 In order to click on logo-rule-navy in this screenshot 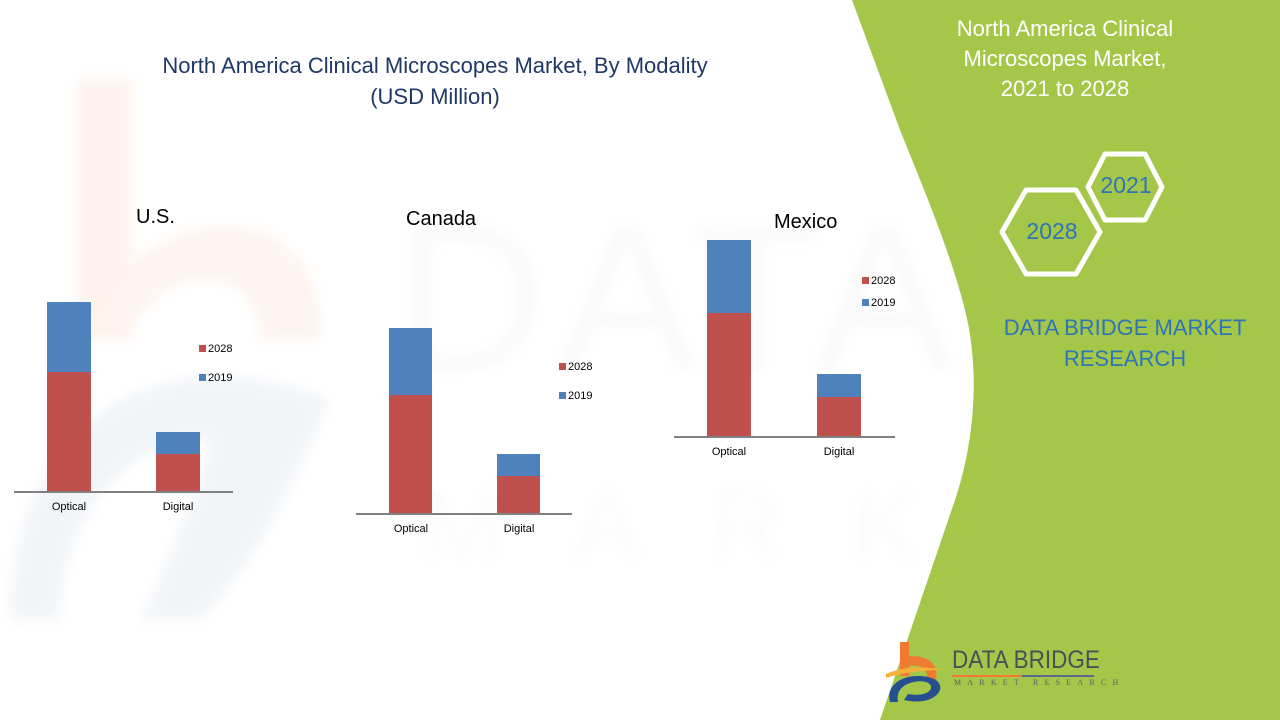, I will do `click(1058, 676)`.